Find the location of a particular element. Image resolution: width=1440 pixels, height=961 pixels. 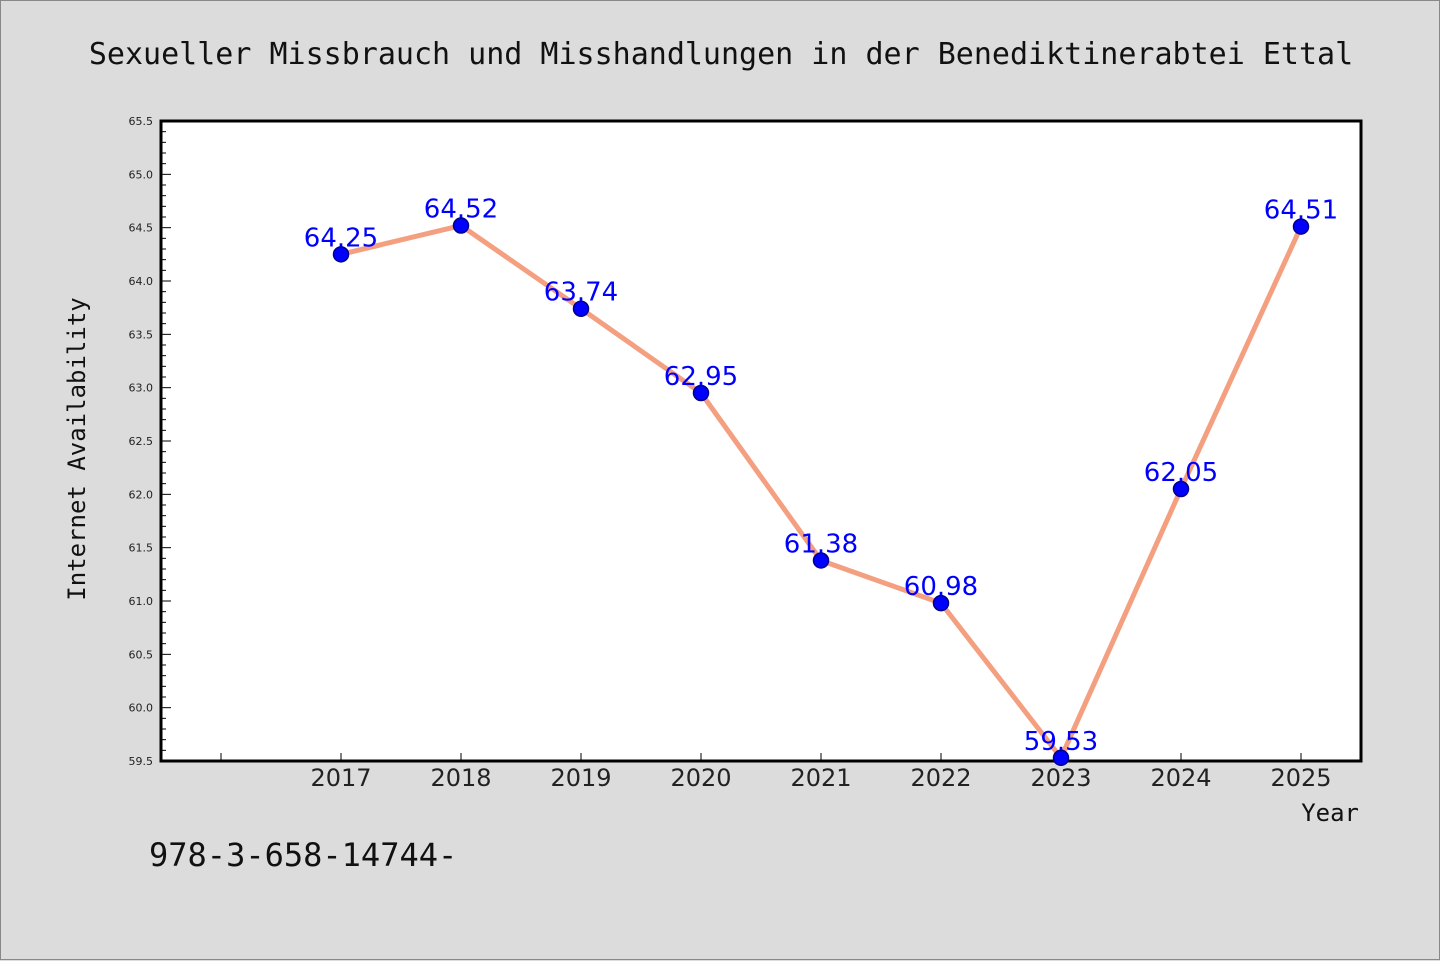

y-tick-label: 62.5 is located at coordinates (141, 441).